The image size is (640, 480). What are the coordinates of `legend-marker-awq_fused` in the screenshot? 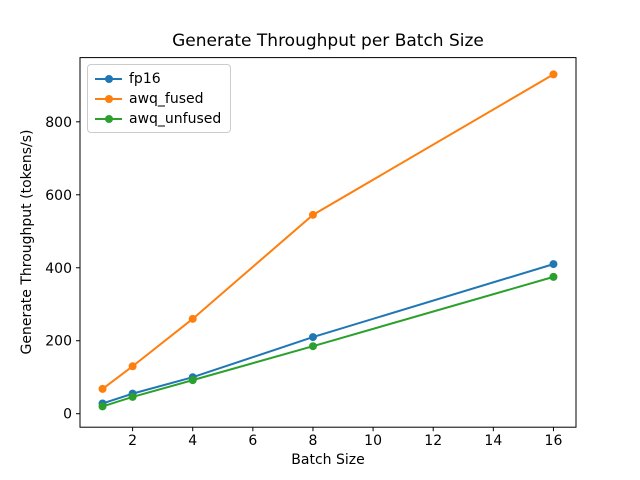 It's located at (108, 99).